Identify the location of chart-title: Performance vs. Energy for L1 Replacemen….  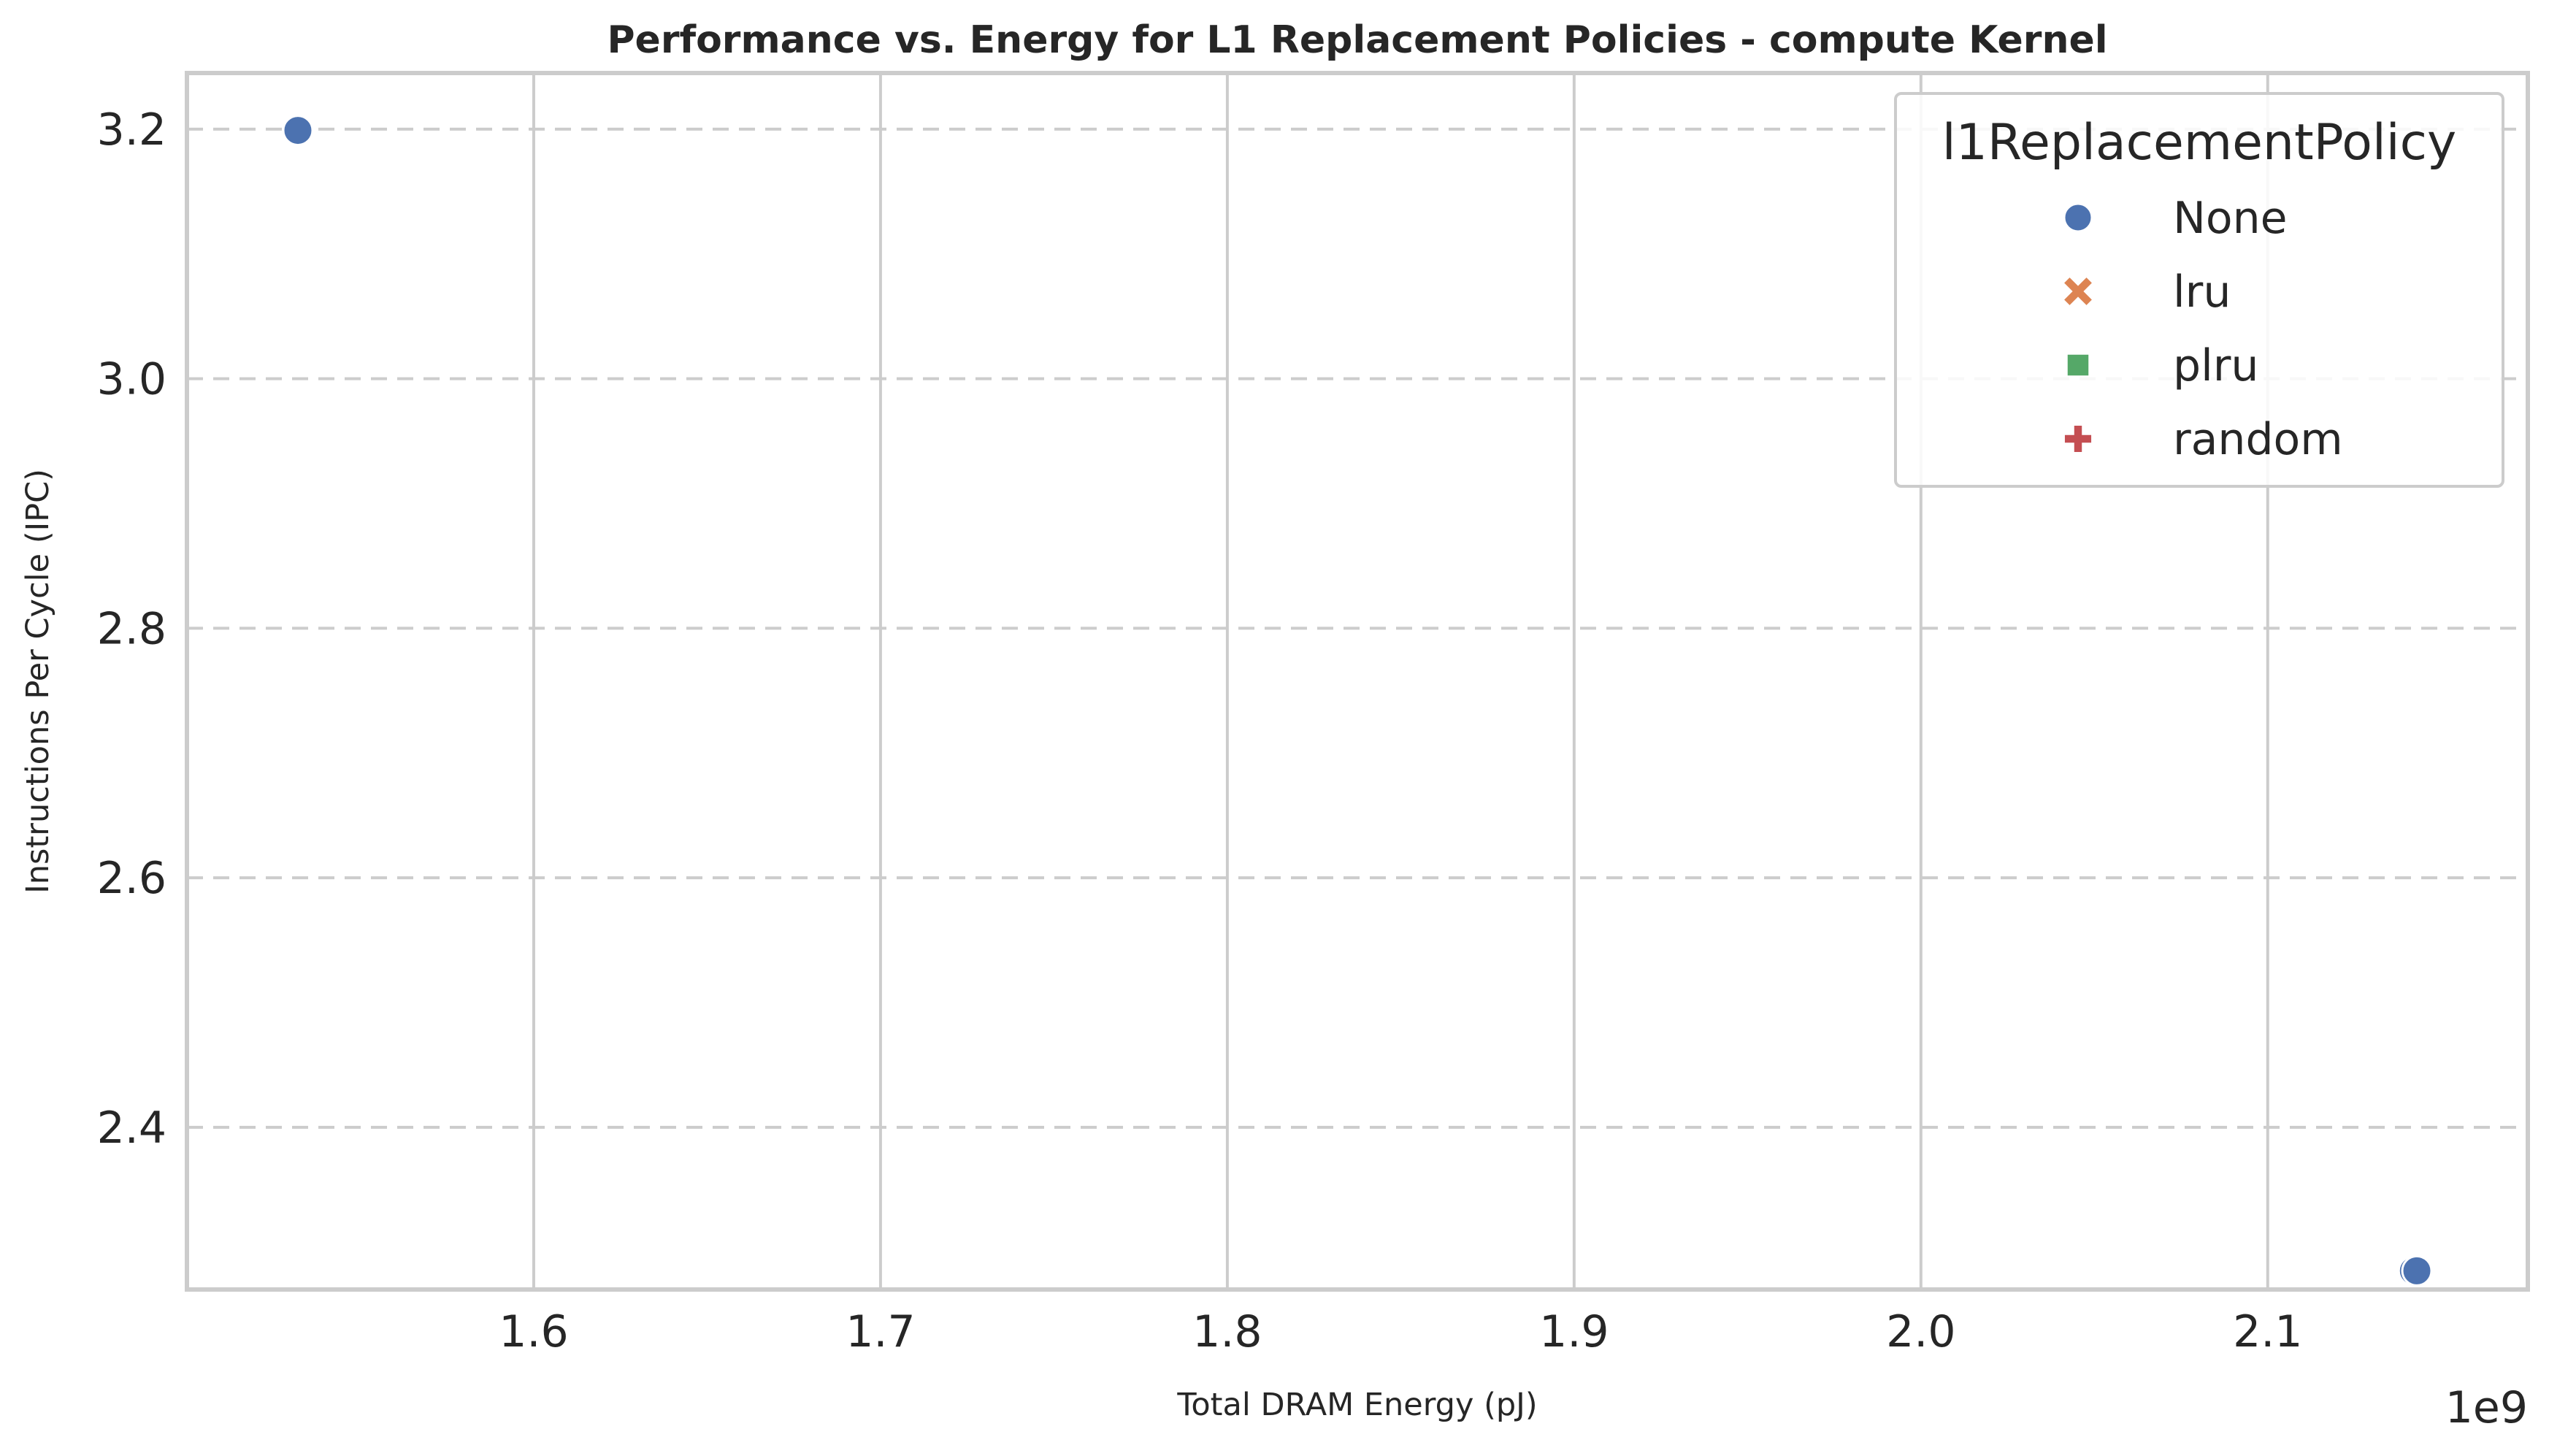
(1357, 40).